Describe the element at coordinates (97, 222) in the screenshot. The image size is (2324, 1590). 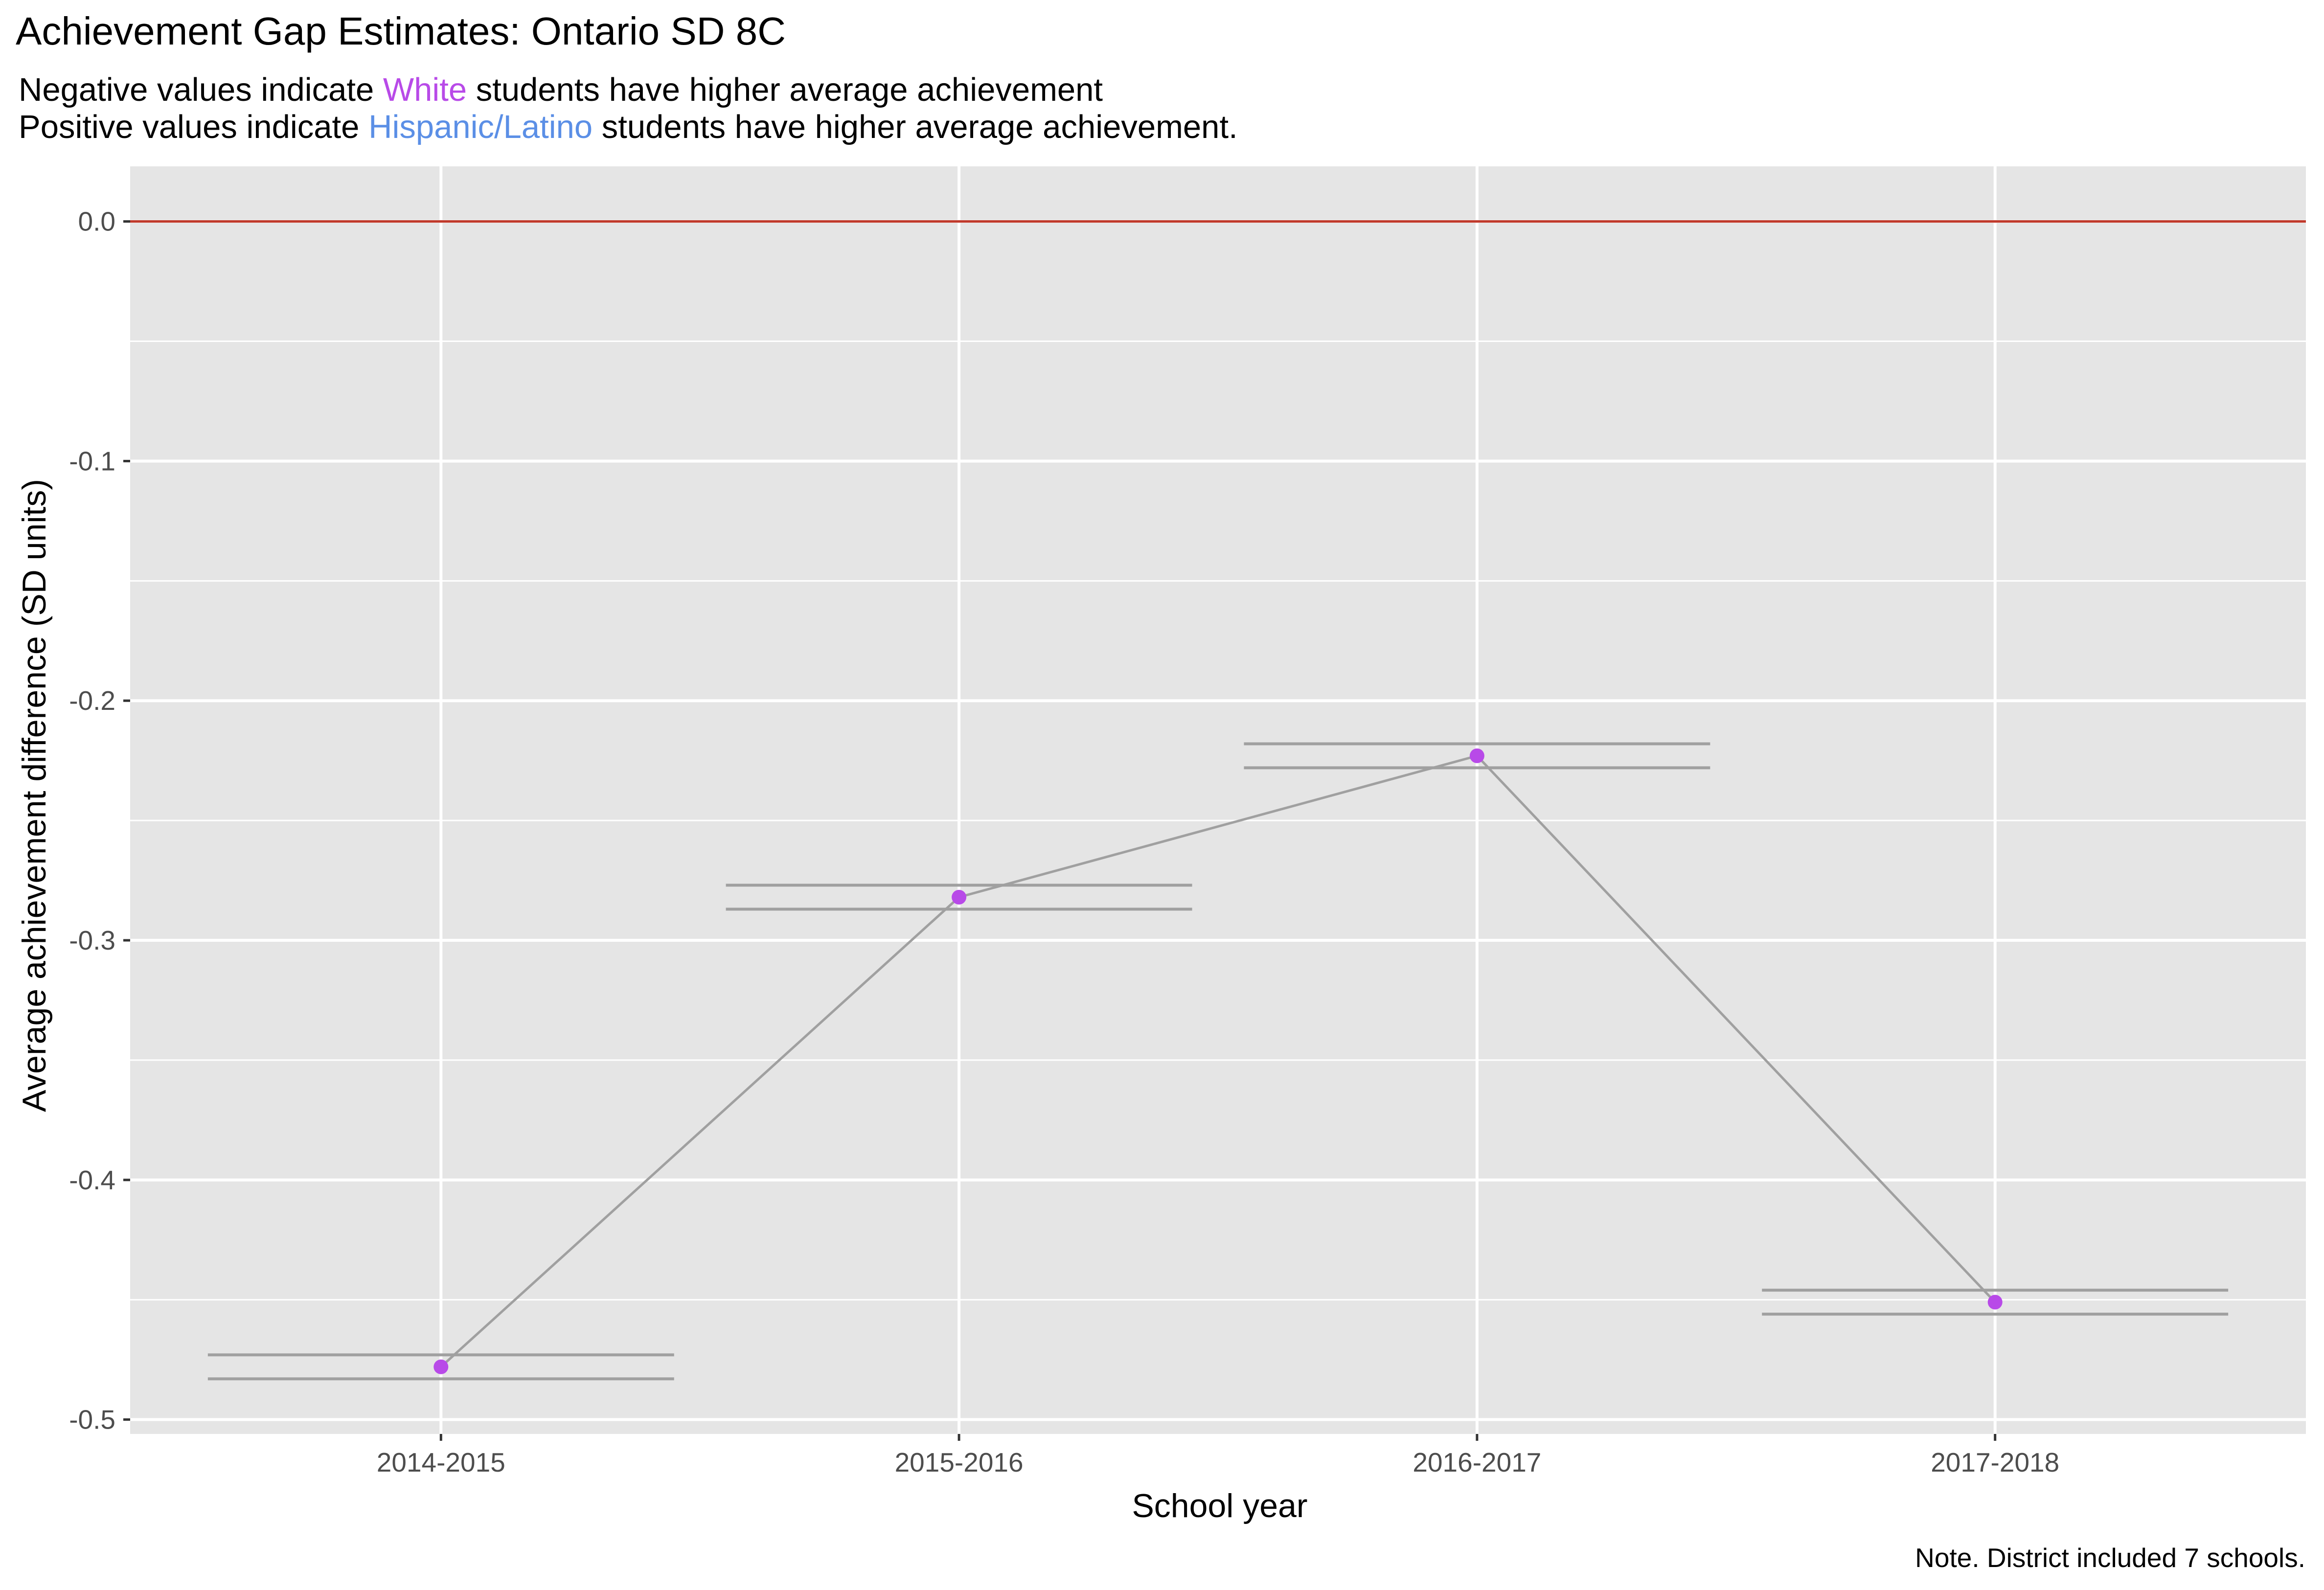
I see `y-tick-label: 0.0` at that location.